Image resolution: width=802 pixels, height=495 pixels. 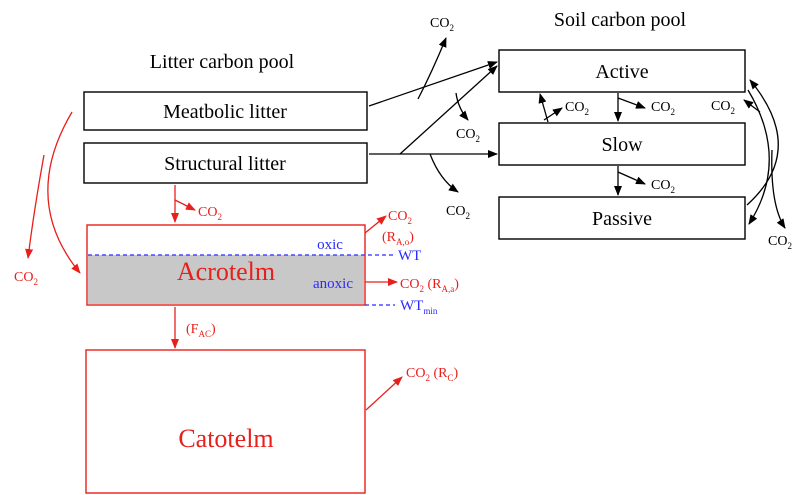 I want to click on metabolic-box, so click(x=225, y=111).